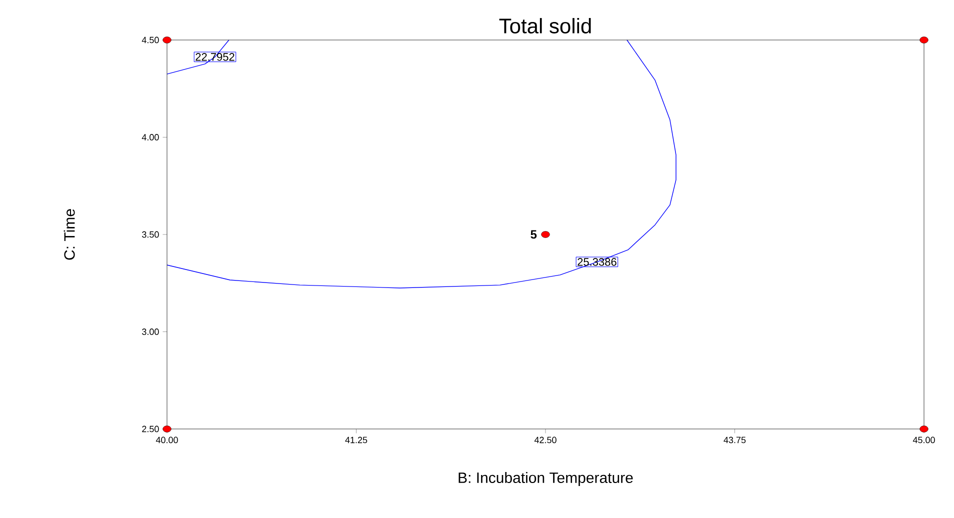 The image size is (954, 518). Describe the element at coordinates (150, 40) in the screenshot. I see `y-tick-label: 4.50` at that location.